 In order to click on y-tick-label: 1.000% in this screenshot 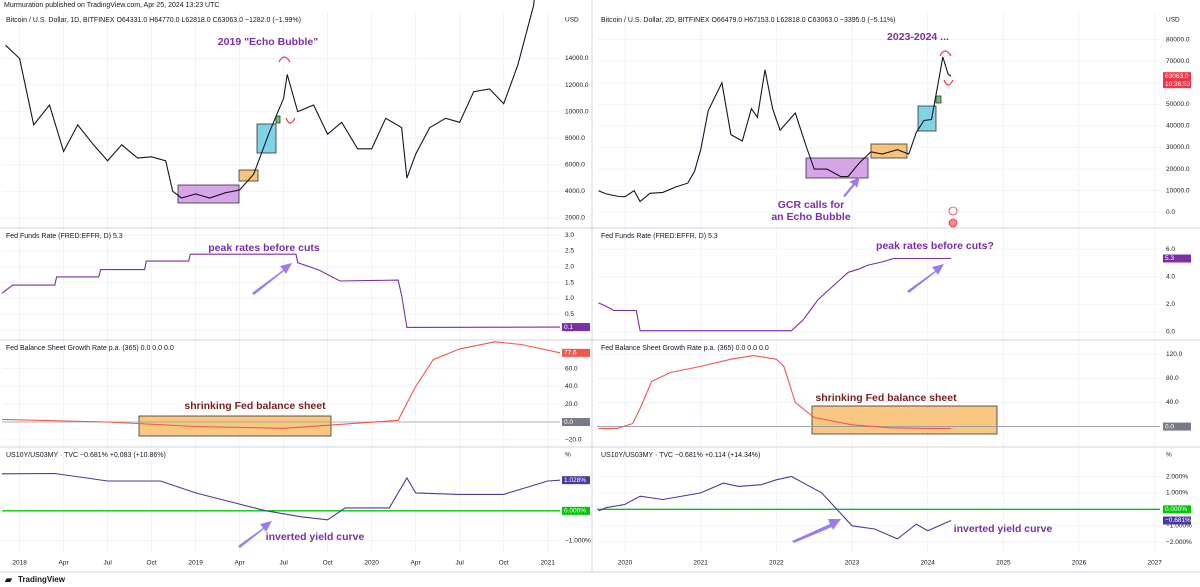, I will do `click(1177, 493)`.